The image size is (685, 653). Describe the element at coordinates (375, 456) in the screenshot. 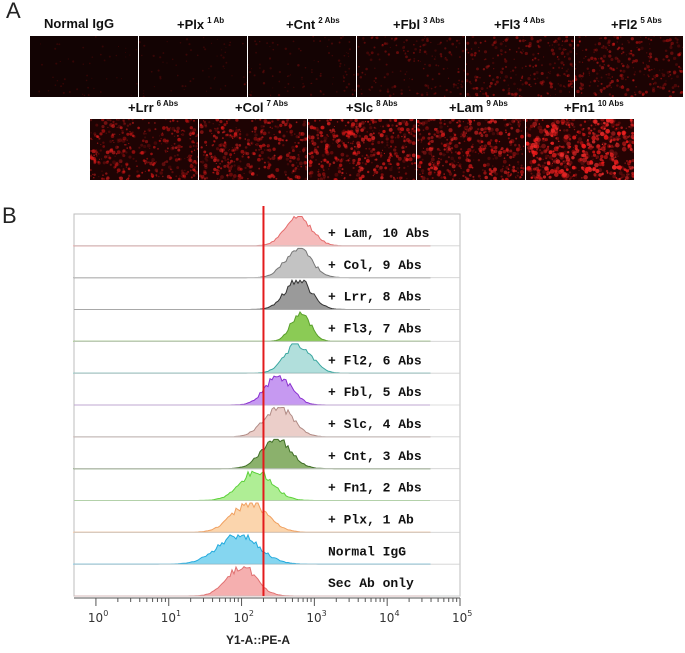

I see `histogram-label: + Cnt, 3 Abs` at that location.